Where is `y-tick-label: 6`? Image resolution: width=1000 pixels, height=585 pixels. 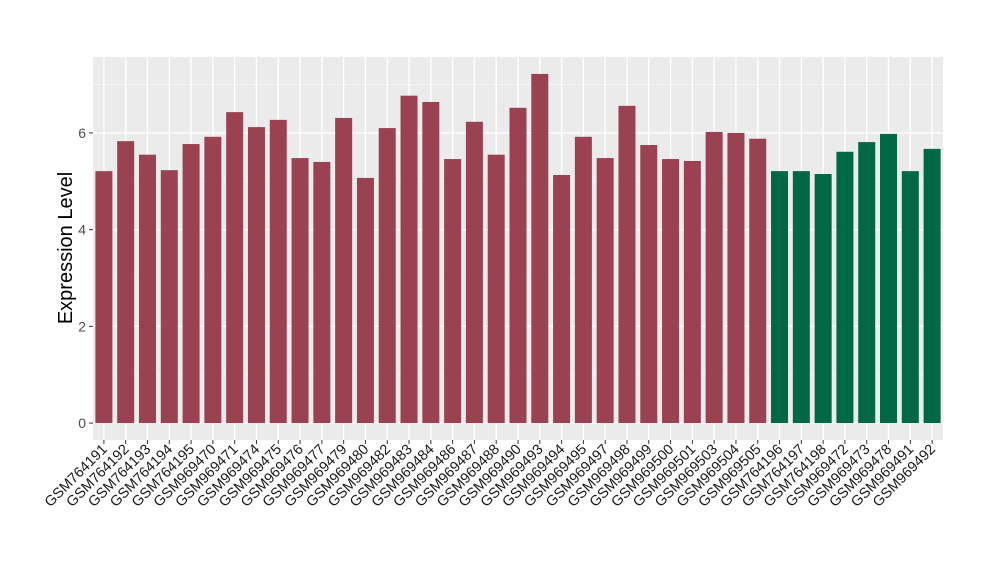
y-tick-label: 6 is located at coordinates (82, 133).